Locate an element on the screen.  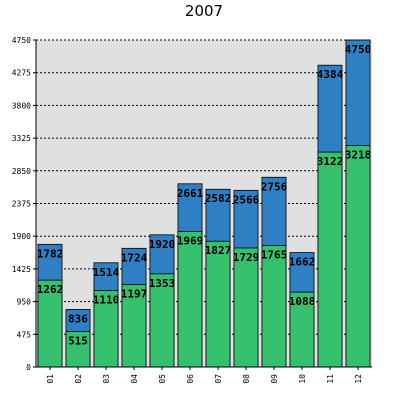
data-label: 1782 is located at coordinates (50, 253).